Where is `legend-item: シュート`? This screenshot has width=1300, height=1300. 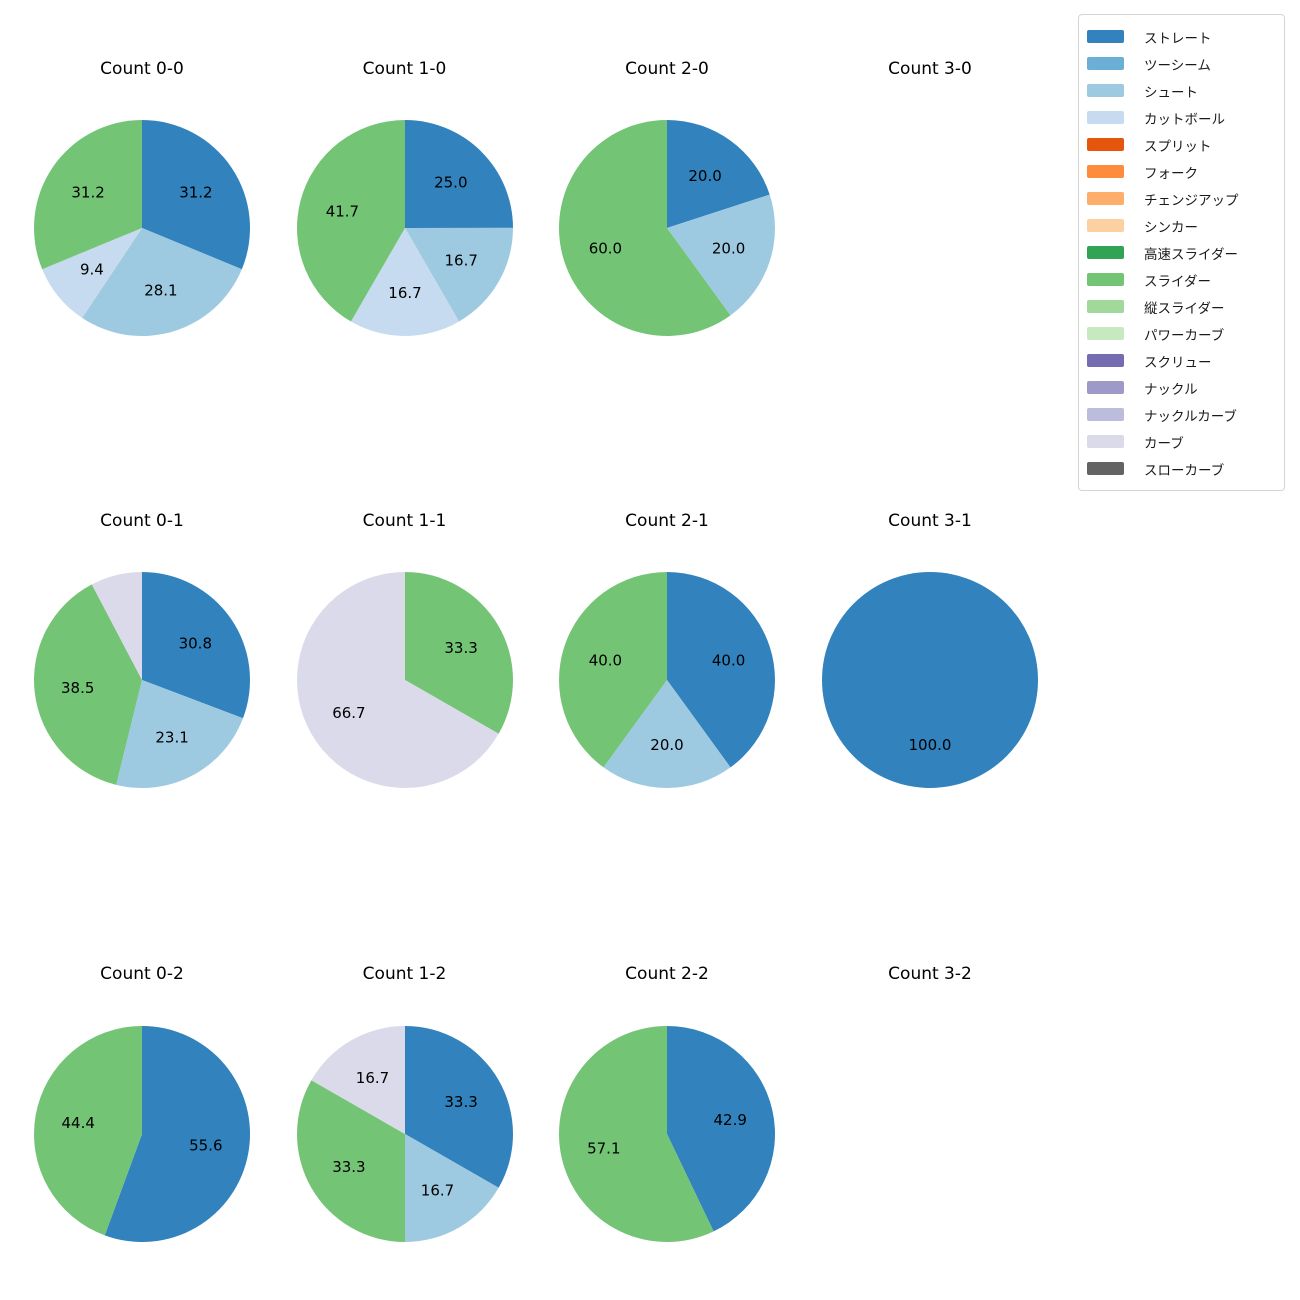
legend-item: シュート is located at coordinates (1182, 90).